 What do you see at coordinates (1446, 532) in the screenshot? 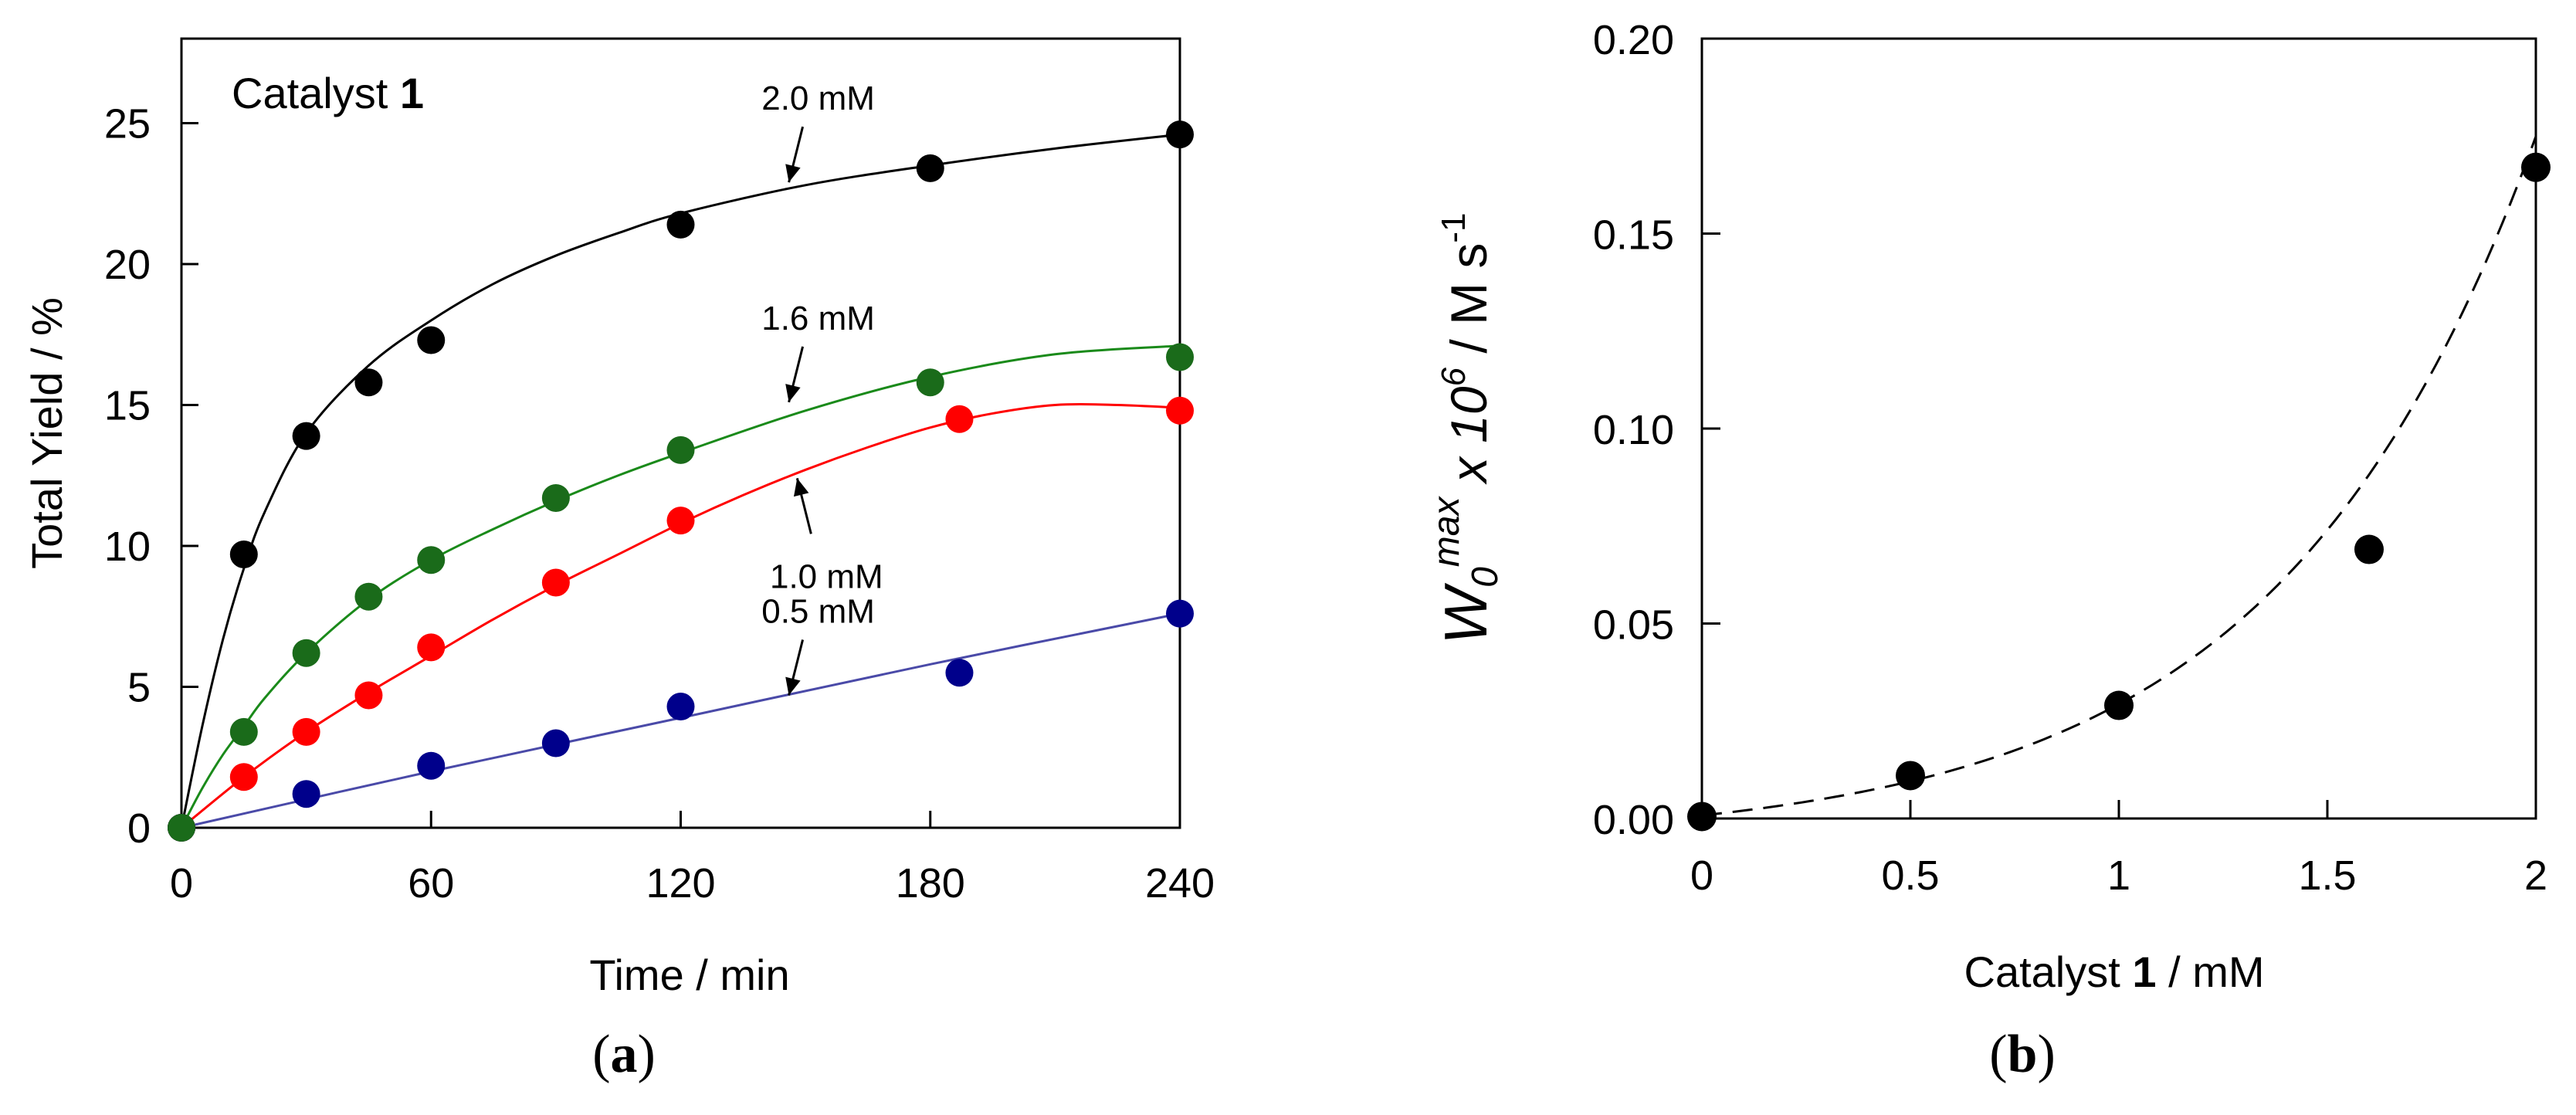
I see `y-label-b-sup: max` at bounding box center [1446, 532].